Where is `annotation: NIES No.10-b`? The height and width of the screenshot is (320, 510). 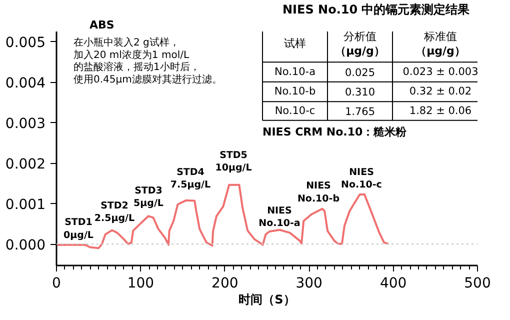
annotation: NIES No.10-b is located at coordinates (318, 192).